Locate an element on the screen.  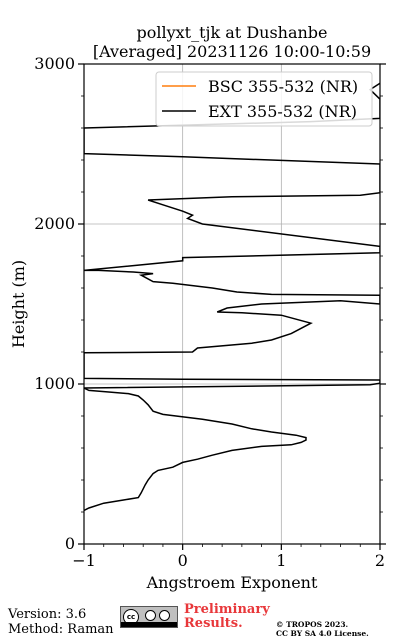
y-tick-label: 2000 is located at coordinates (54, 223).